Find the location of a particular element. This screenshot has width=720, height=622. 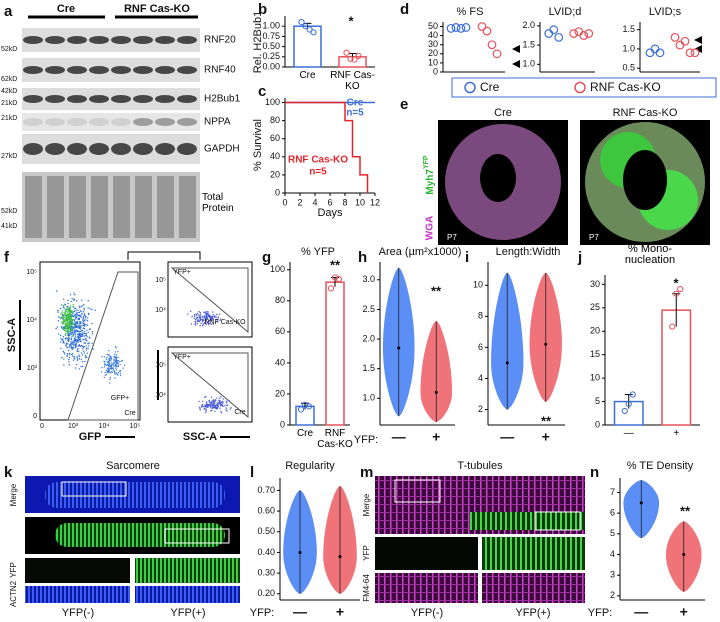

y-tick-label: 8 is located at coordinates (480, 316).